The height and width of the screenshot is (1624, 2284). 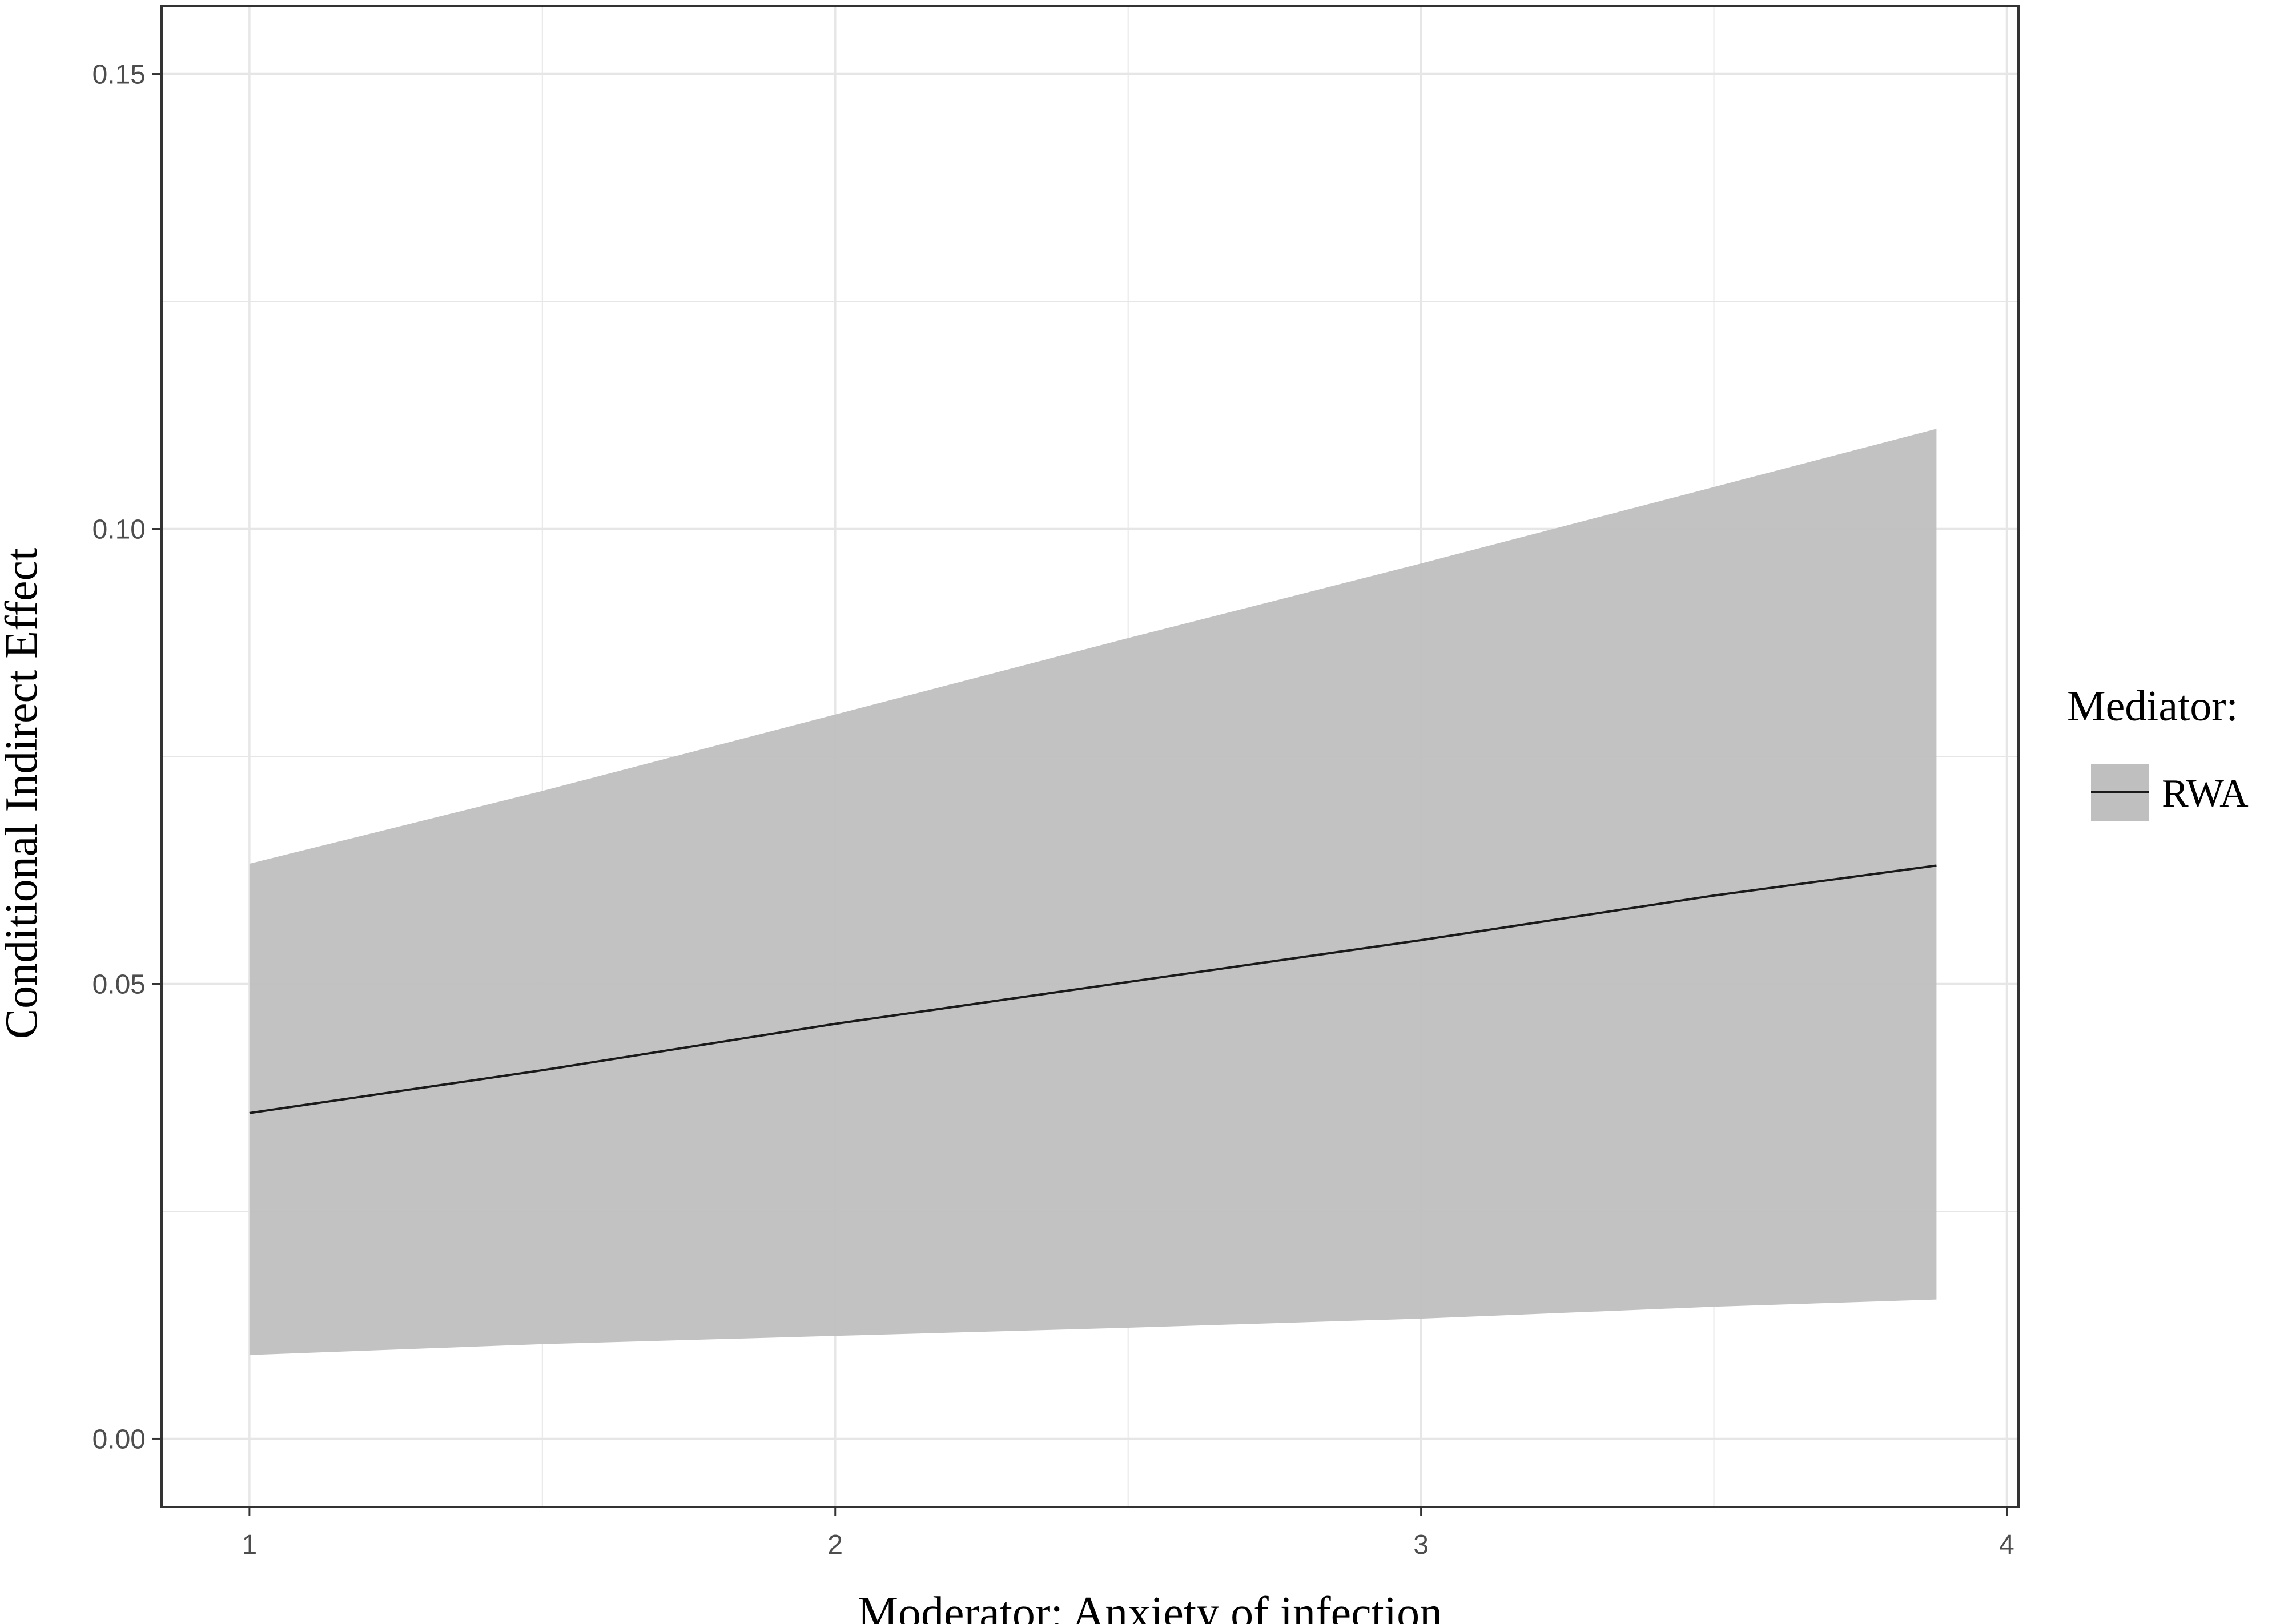 What do you see at coordinates (119, 985) in the screenshot?
I see `y-tick-label: 0.05` at bounding box center [119, 985].